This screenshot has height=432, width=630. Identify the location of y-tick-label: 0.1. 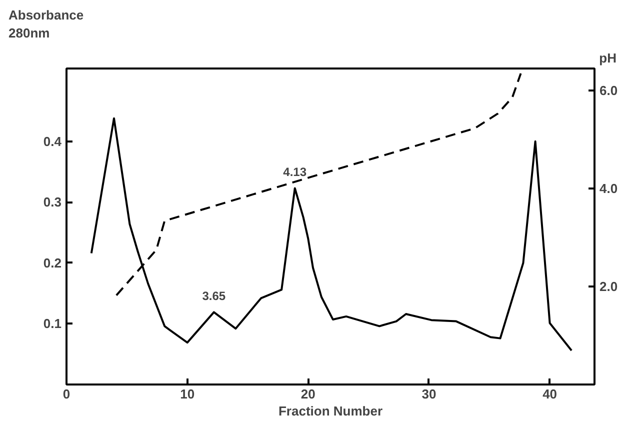
(52, 324).